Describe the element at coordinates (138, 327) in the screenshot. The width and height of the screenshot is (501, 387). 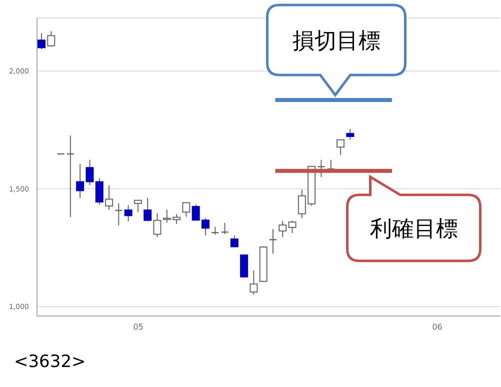
I see `x-tick-label: 05` at that location.